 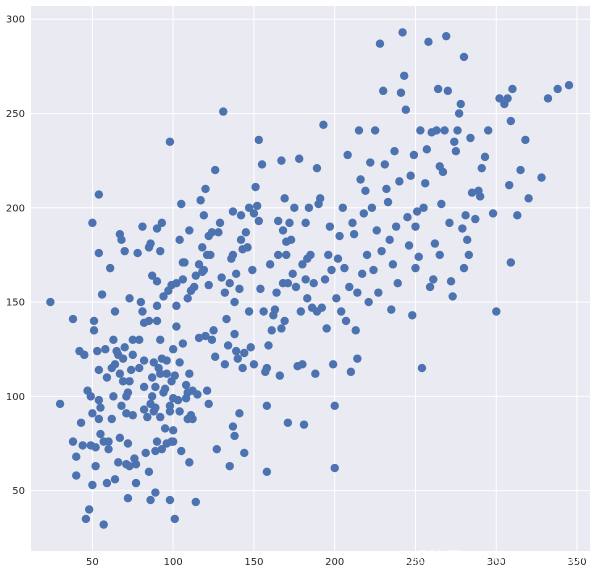 What do you see at coordinates (577, 562) in the screenshot?
I see `x-tick-label: 350` at bounding box center [577, 562].